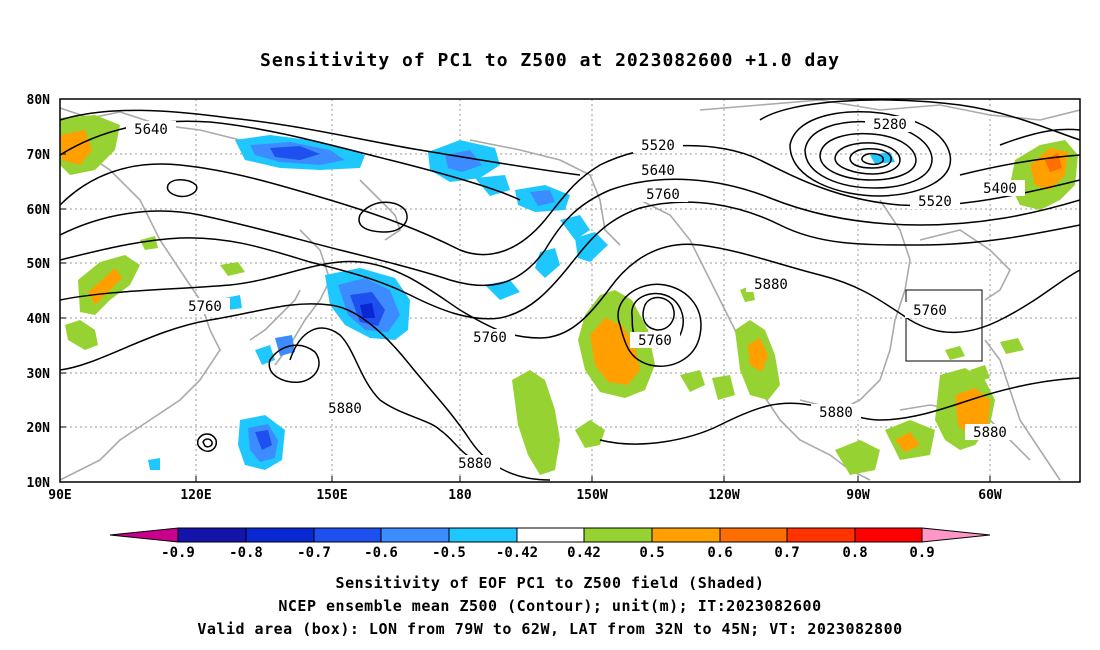 This screenshot has width=1100, height=650. Describe the element at coordinates (723, 495) in the screenshot. I see `lon-label: 120W` at that location.